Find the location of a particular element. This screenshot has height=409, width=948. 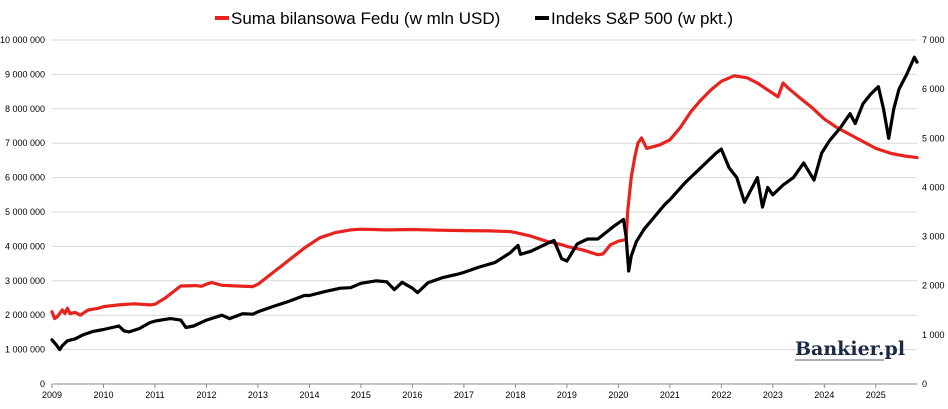

legend-label-sp500: Indeks S&P 500 (w pkt.) is located at coordinates (642, 18).